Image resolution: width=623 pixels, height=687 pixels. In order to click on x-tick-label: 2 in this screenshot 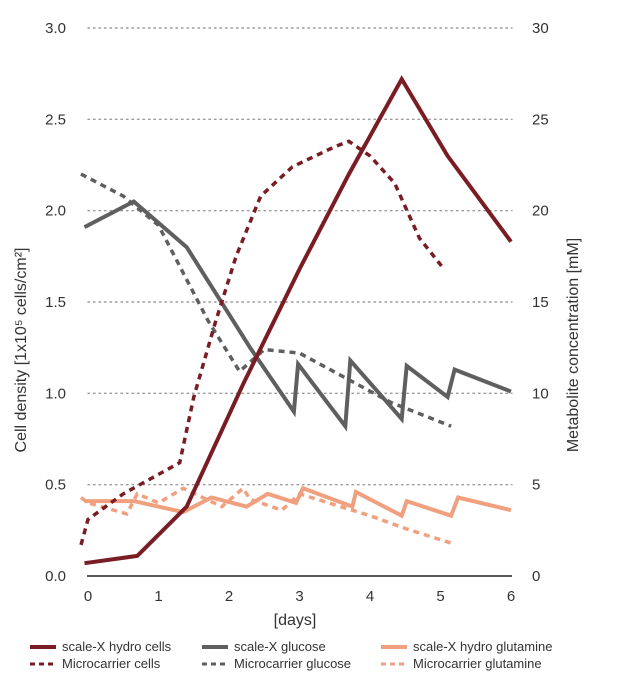, I will do `click(229, 596)`.